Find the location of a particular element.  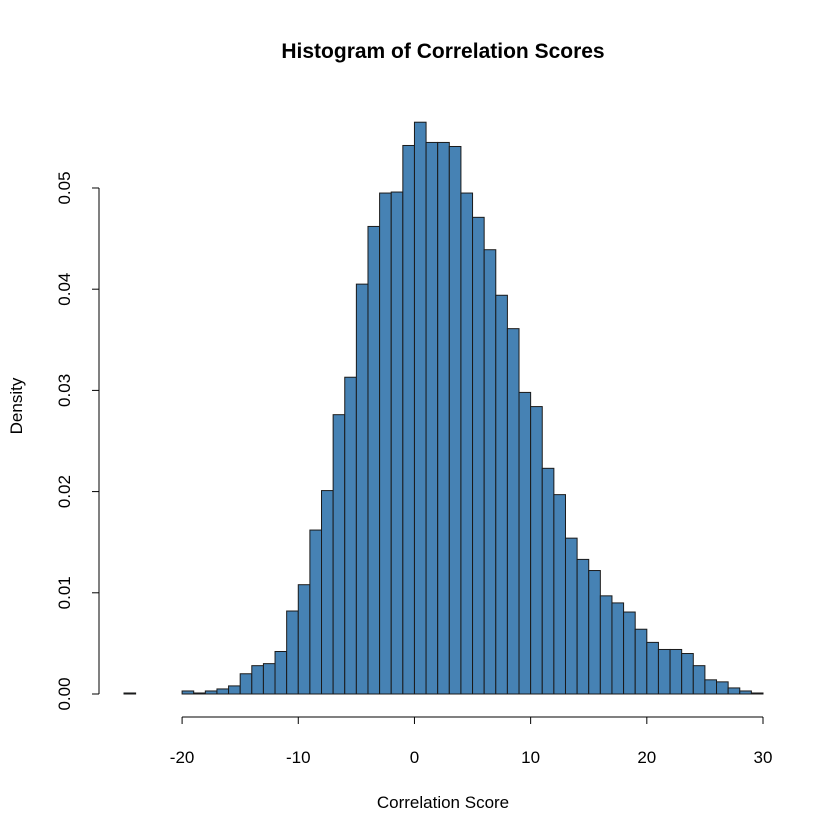

x-tick-label: 0 is located at coordinates (414, 757).